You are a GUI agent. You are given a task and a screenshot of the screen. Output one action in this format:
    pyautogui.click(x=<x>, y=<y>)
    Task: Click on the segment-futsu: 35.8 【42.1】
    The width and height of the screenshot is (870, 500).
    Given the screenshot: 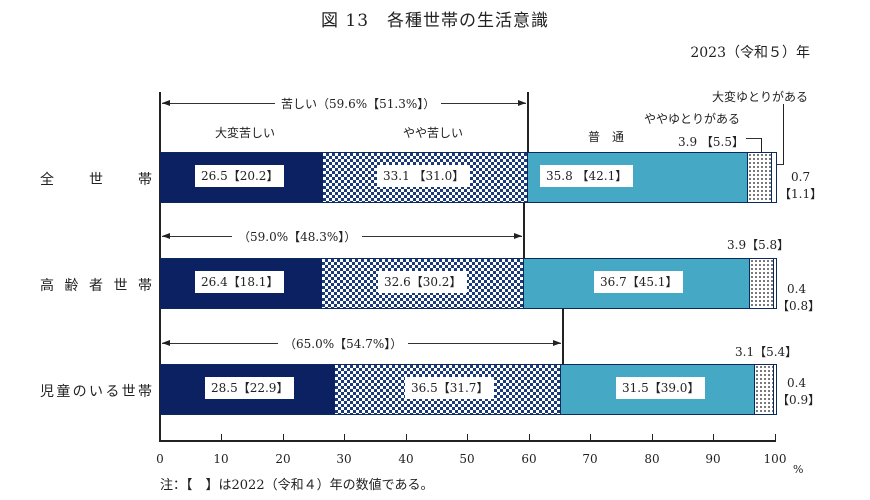 What is the action you would take?
    pyautogui.click(x=637, y=177)
    